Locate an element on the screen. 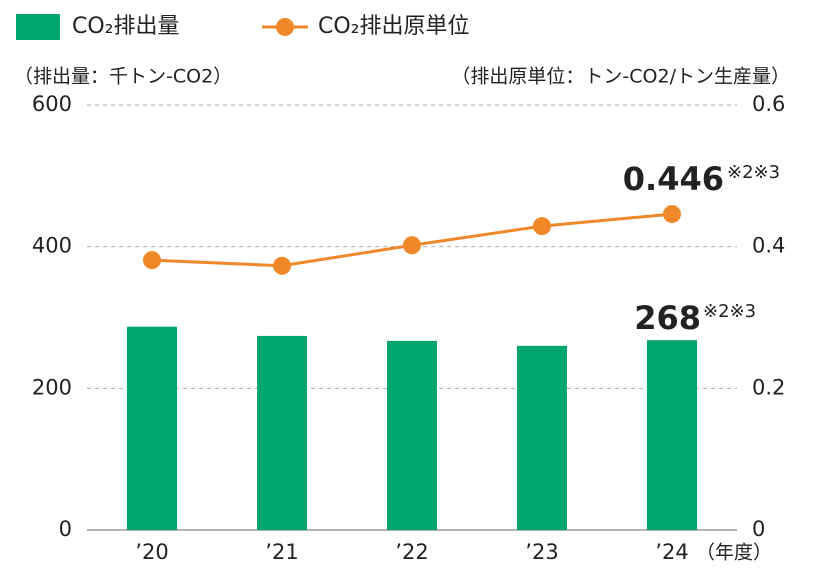  y-tick-label: 400 is located at coordinates (52, 246).